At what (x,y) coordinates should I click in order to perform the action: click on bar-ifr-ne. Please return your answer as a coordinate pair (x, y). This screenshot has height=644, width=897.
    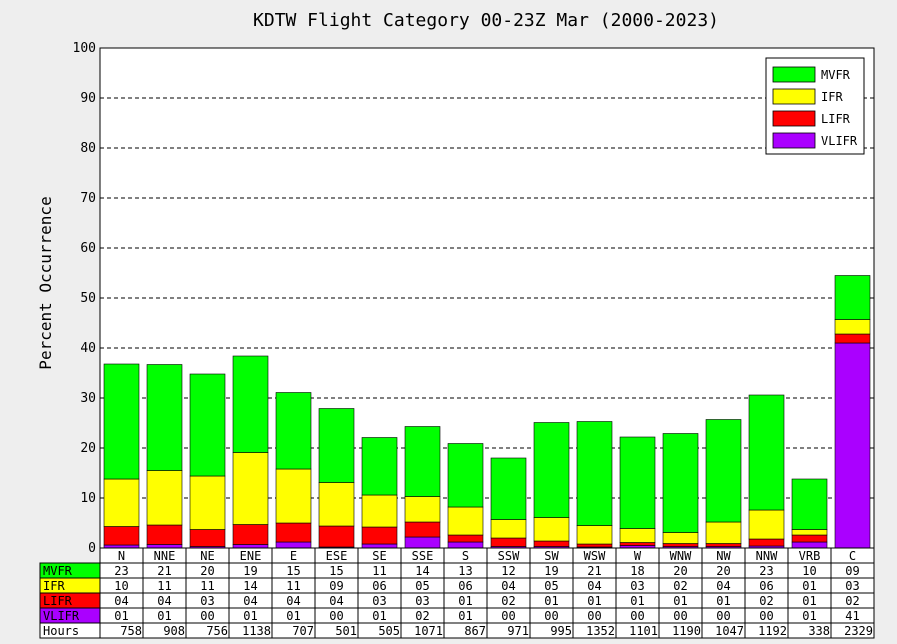
    Looking at the image, I should click on (207, 502).